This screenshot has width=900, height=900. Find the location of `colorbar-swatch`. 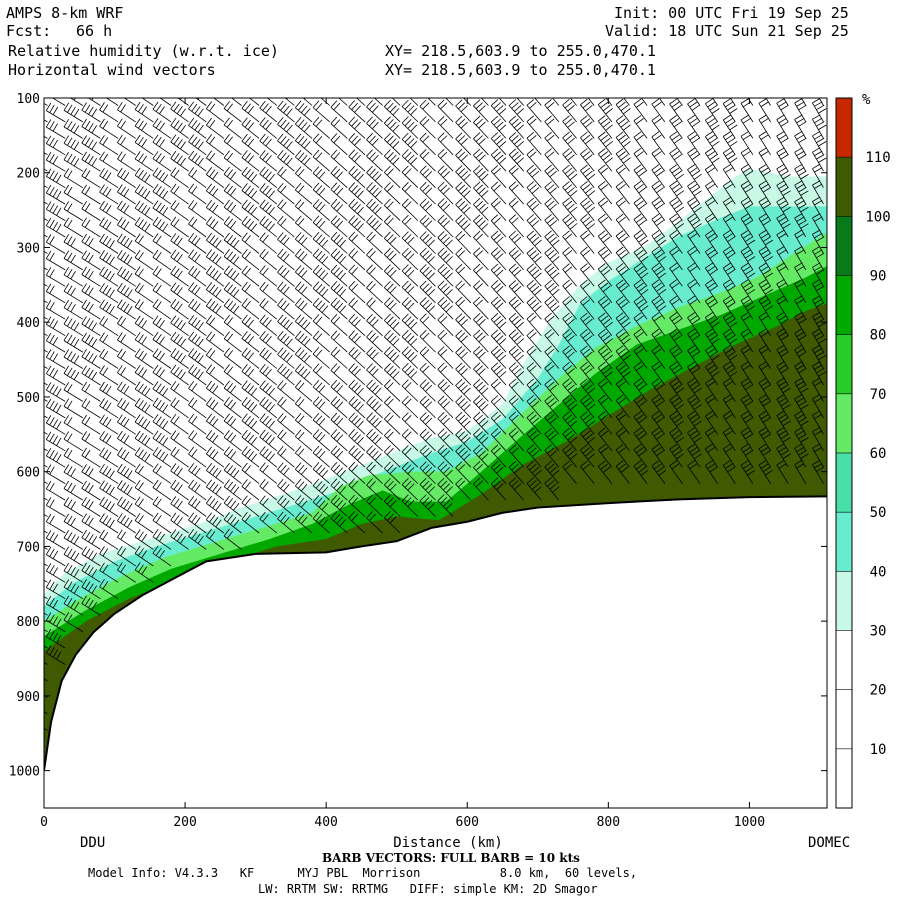

colorbar-swatch is located at coordinates (844, 719).